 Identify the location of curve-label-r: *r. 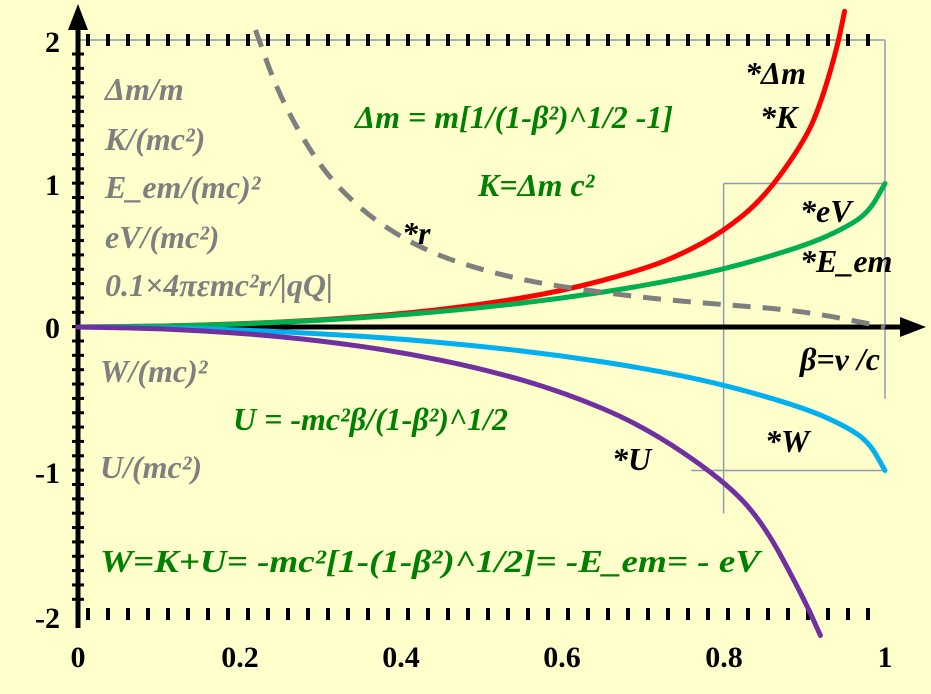
(416, 233).